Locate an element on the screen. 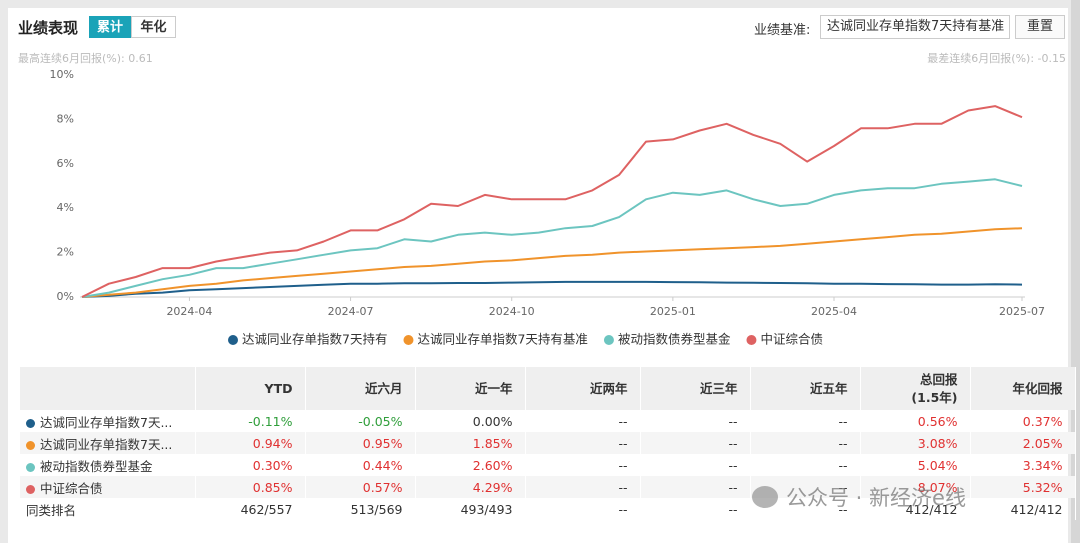  value-cell: 4.29% is located at coordinates (470, 487).